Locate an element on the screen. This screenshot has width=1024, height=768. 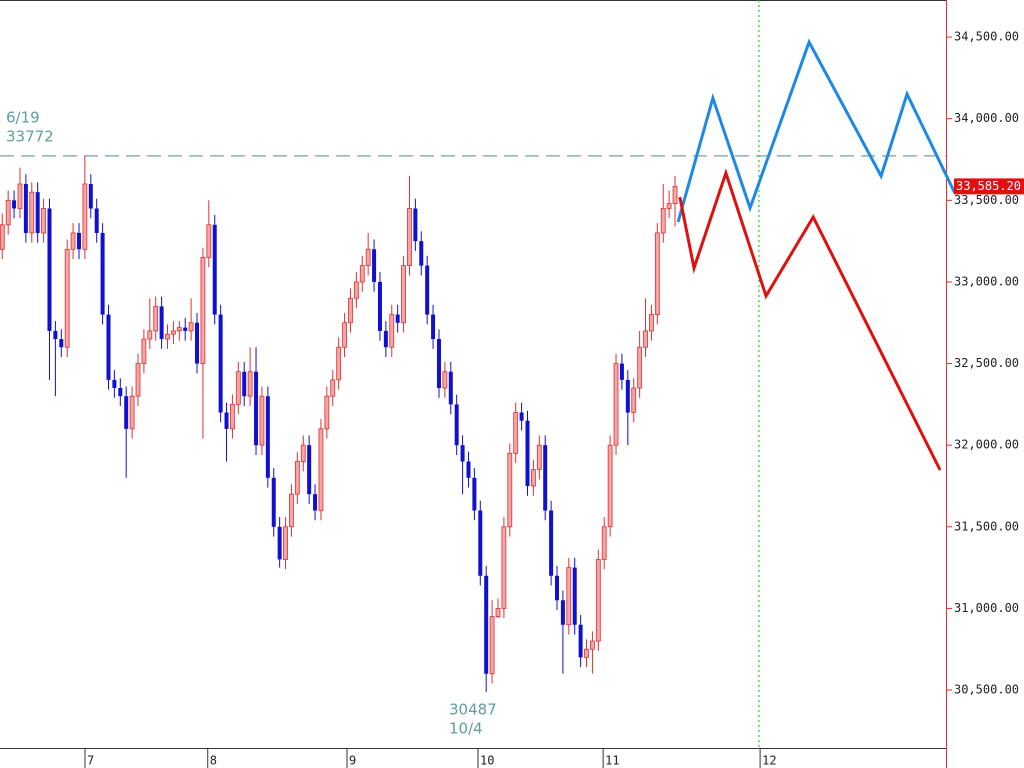
y-tick-label: 33,000.00 is located at coordinates (986, 281).